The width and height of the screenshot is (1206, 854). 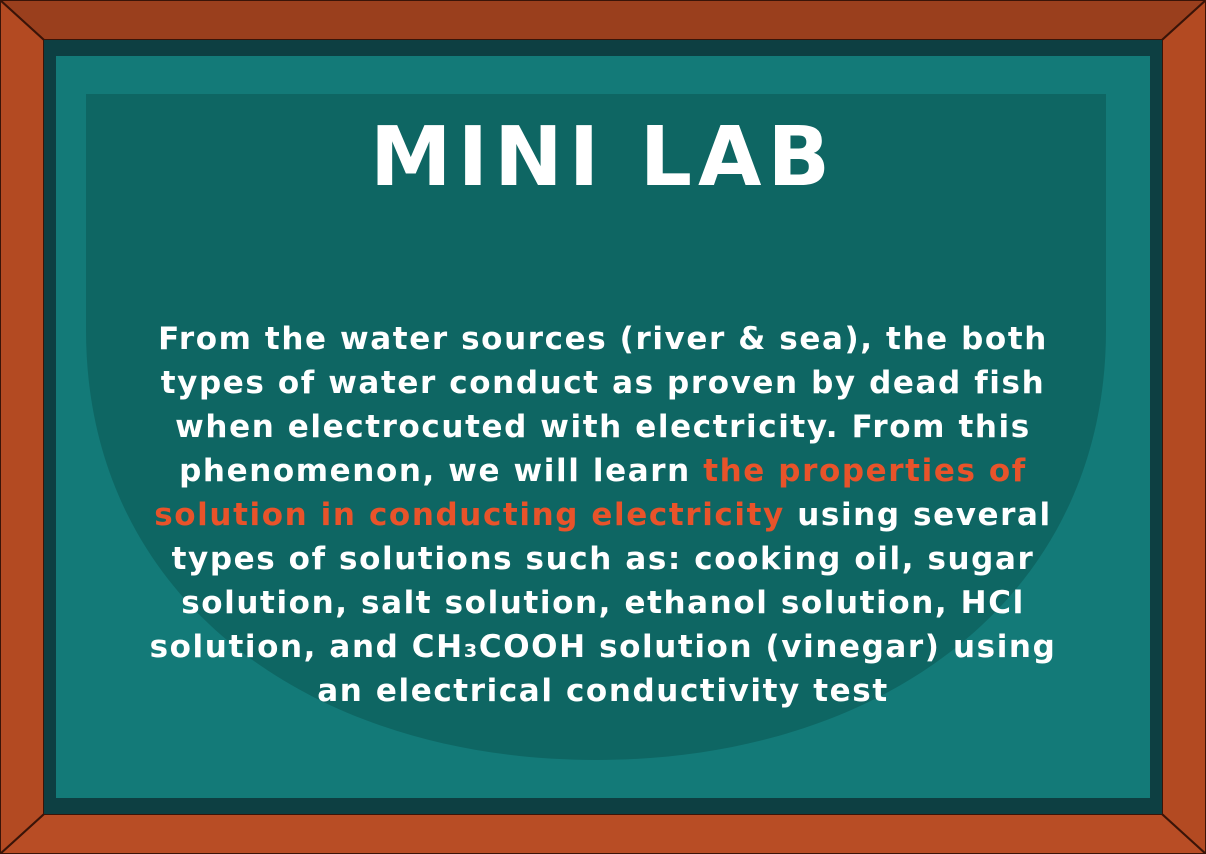 What do you see at coordinates (602, 157) in the screenshot?
I see `page-title: MINI LAB` at bounding box center [602, 157].